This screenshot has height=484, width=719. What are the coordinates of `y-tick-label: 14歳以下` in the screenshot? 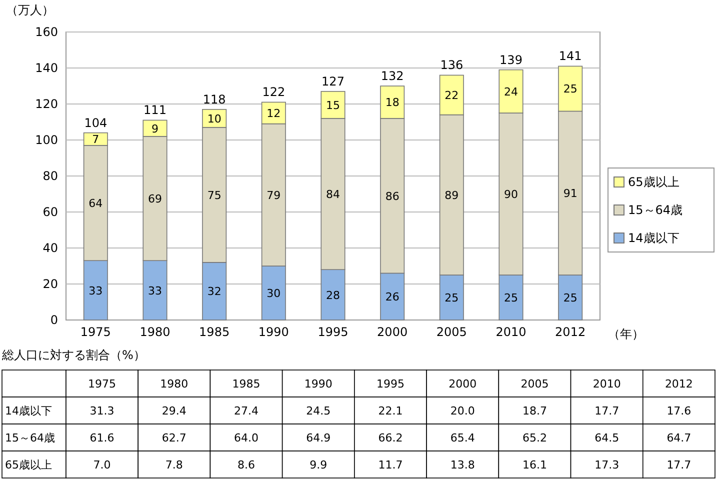 It's located at (28, 411).